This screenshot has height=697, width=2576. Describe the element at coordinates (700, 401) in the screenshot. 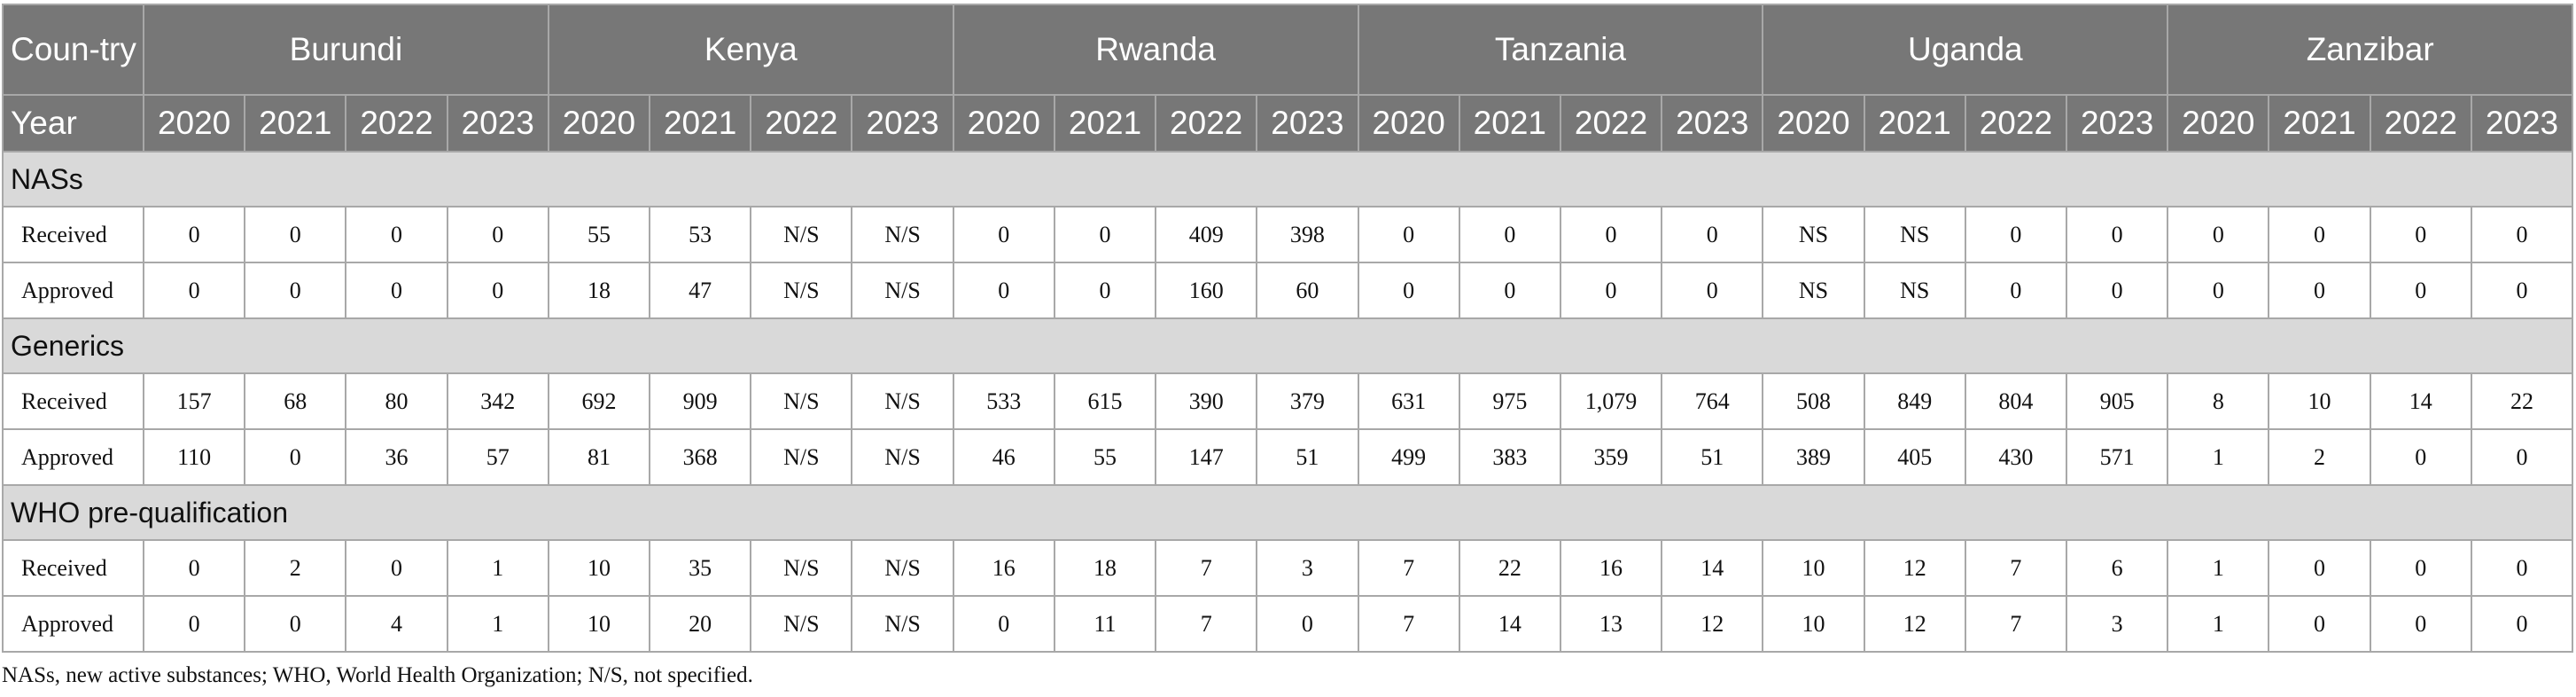

I see `cell: 909` at that location.